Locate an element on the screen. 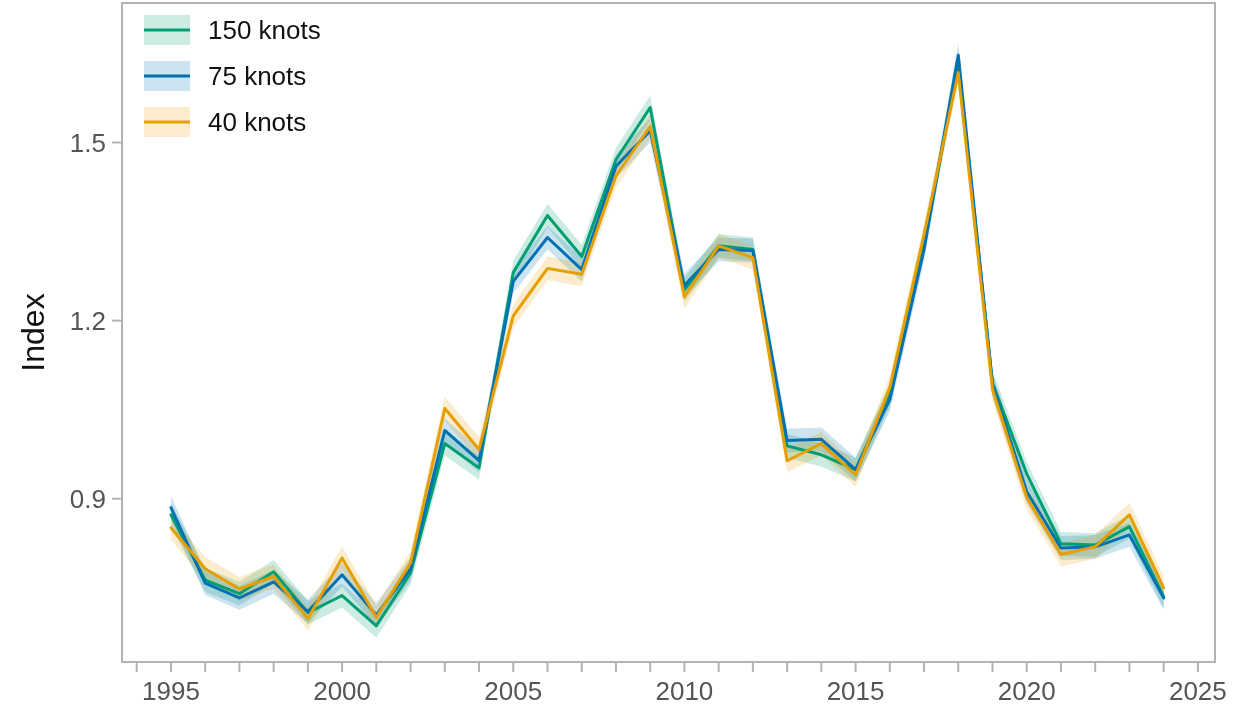 Image resolution: width=1252 pixels, height=719 pixels. legend-label: 150 knots is located at coordinates (264, 30).